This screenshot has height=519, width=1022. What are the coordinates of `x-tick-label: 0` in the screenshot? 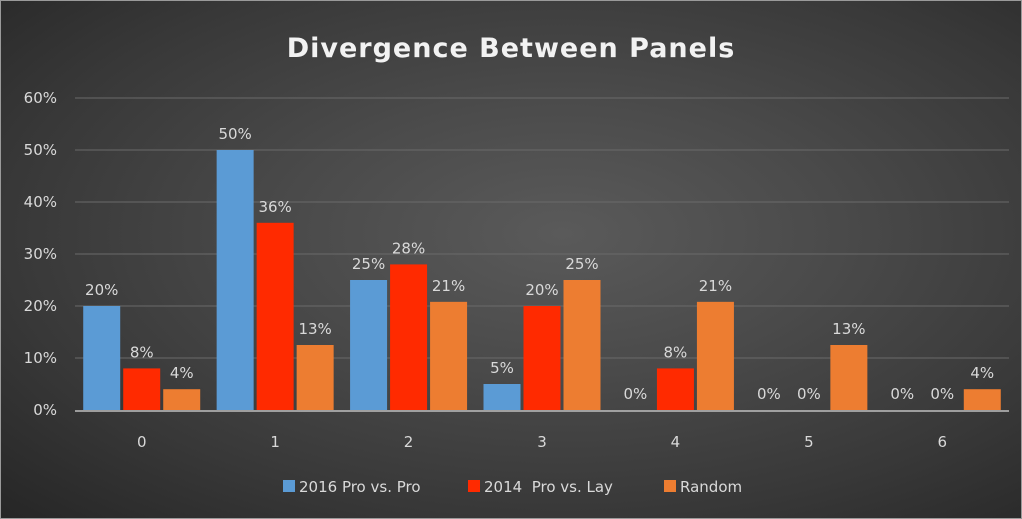 It's located at (142, 442).